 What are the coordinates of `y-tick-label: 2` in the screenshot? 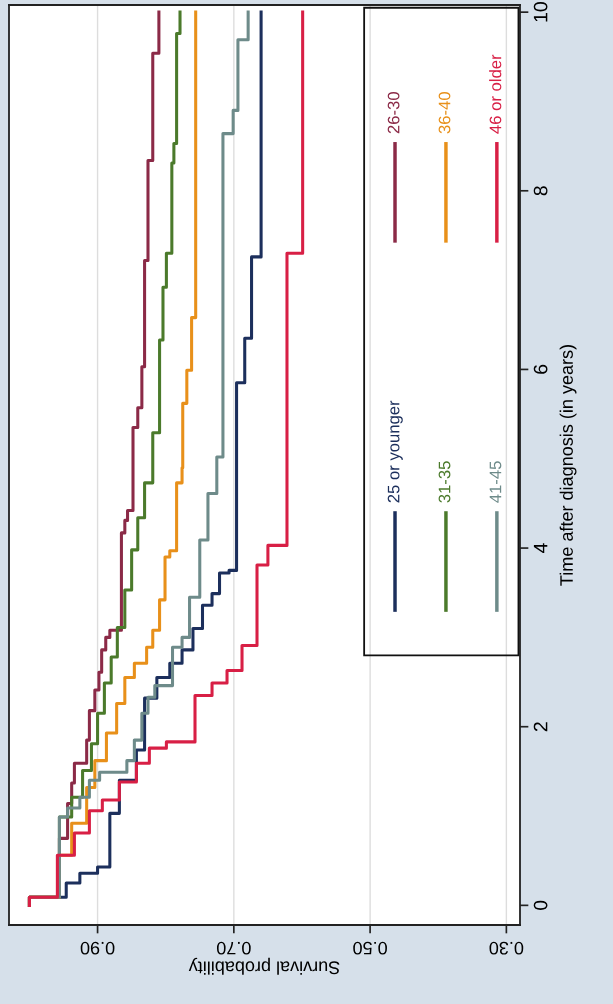 It's located at (540, 727).